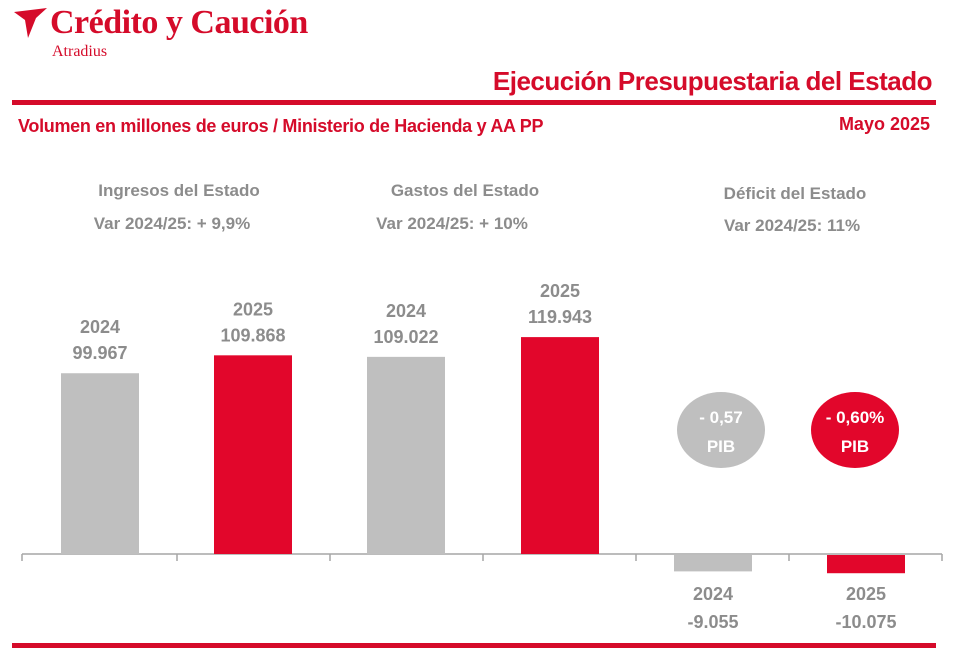 The width and height of the screenshot is (962, 658). I want to click on report-date: Mayo 2025, so click(884, 124).